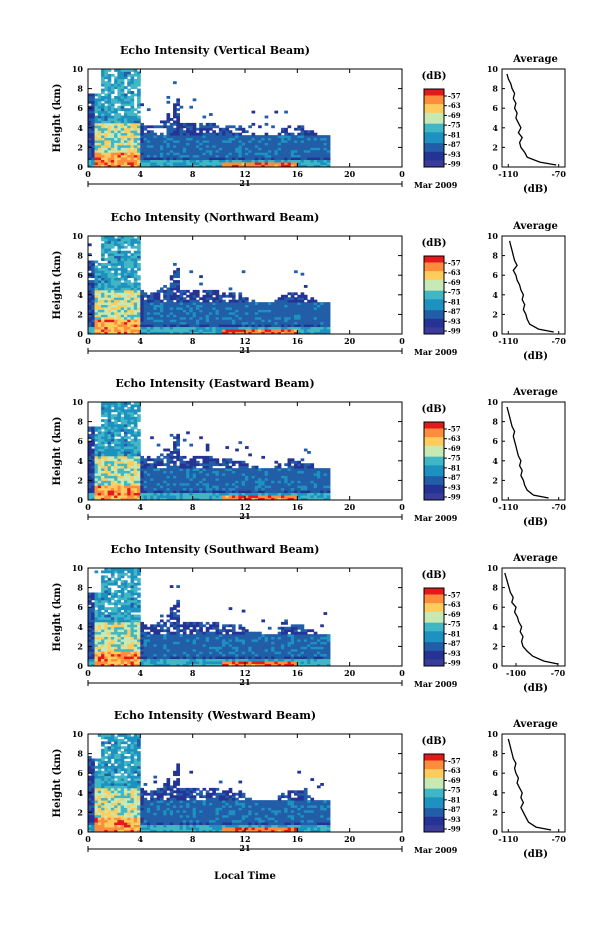  I want to click on colorbar-tick-label: -99, so click(454, 497).